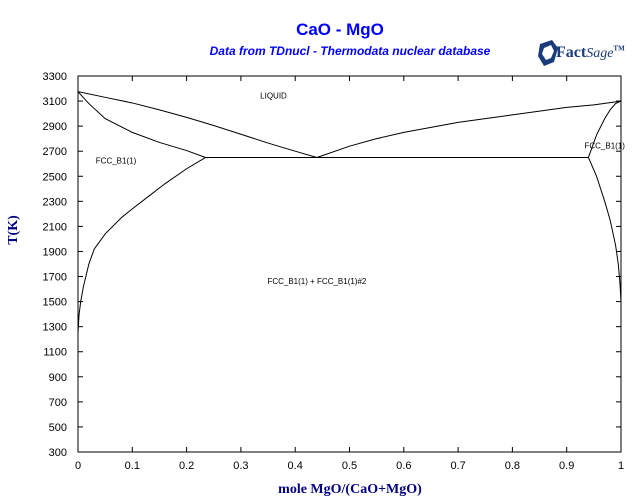  What do you see at coordinates (566, 466) in the screenshot?
I see `x-tick-label: 0.9` at bounding box center [566, 466].